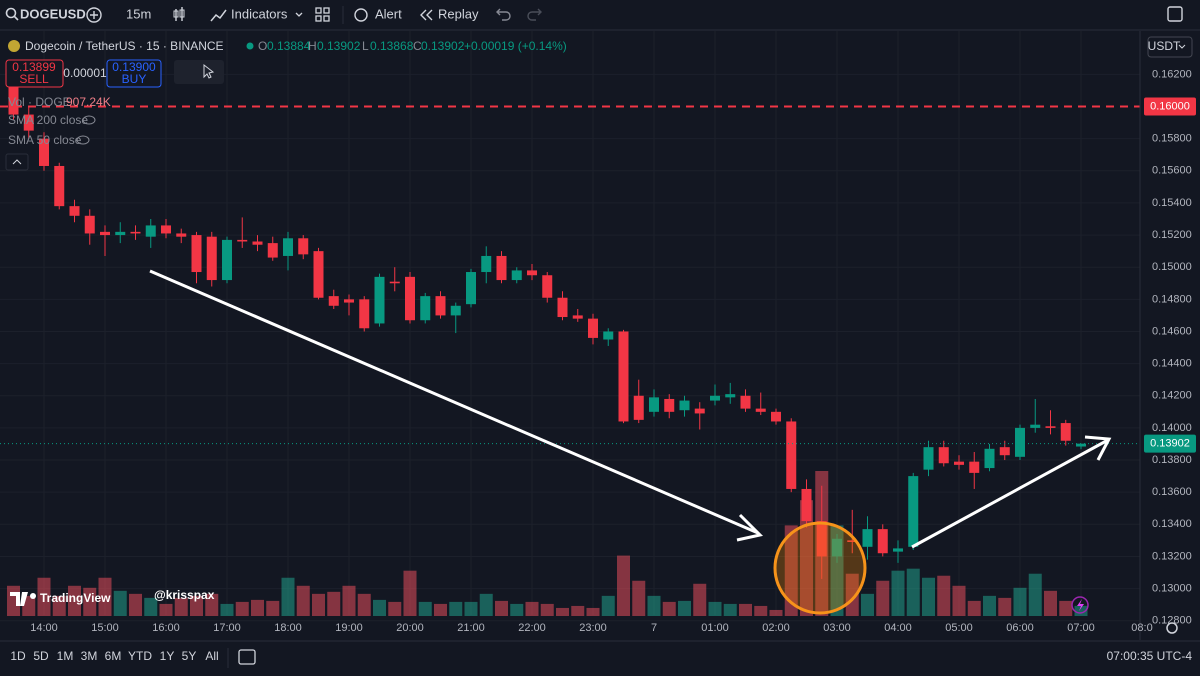 This screenshot has height=676, width=1200. Describe the element at coordinates (199, 72) in the screenshot. I see `drag-handle` at that location.